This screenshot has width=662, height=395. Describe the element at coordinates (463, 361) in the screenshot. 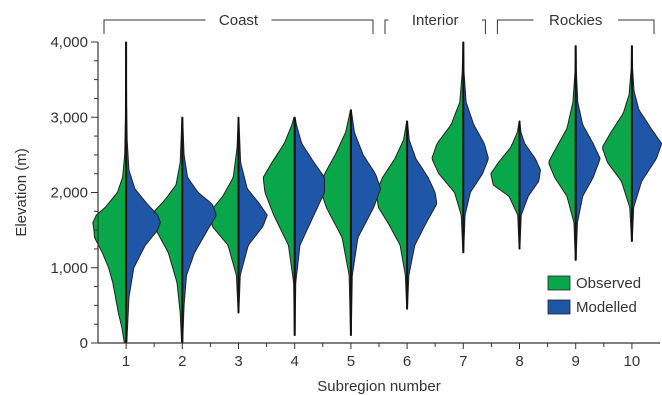

I see `x-tick-label: 7` at that location.